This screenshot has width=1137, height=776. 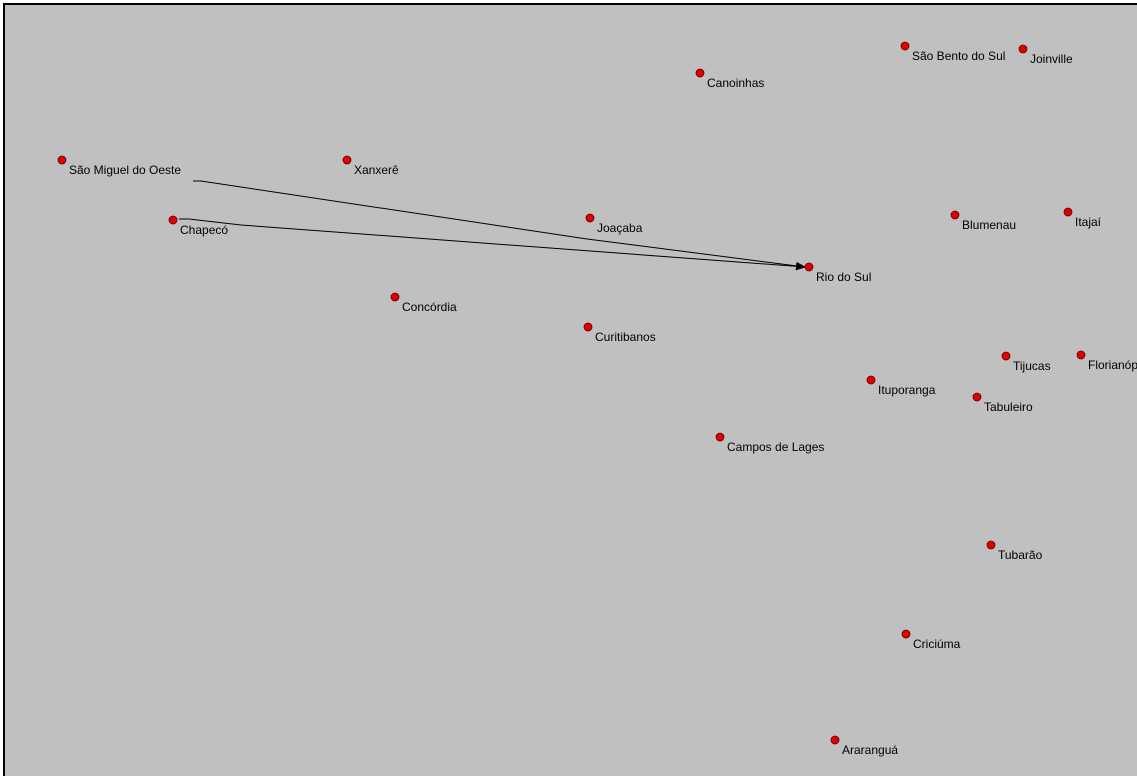 I want to click on city-label: Joaçaba, so click(x=620, y=228).